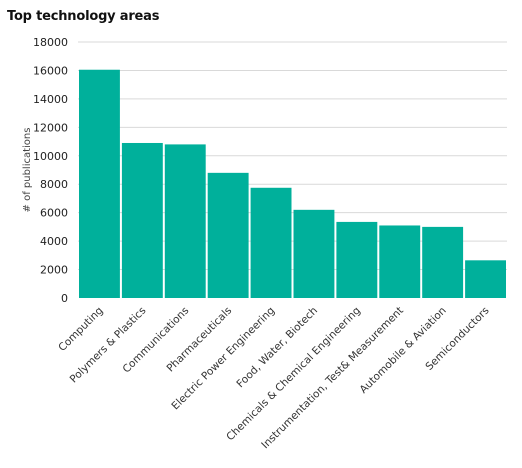 The height and width of the screenshot is (468, 522). Describe the element at coordinates (27, 170) in the screenshot. I see `y-axis-title: # of publications` at that location.